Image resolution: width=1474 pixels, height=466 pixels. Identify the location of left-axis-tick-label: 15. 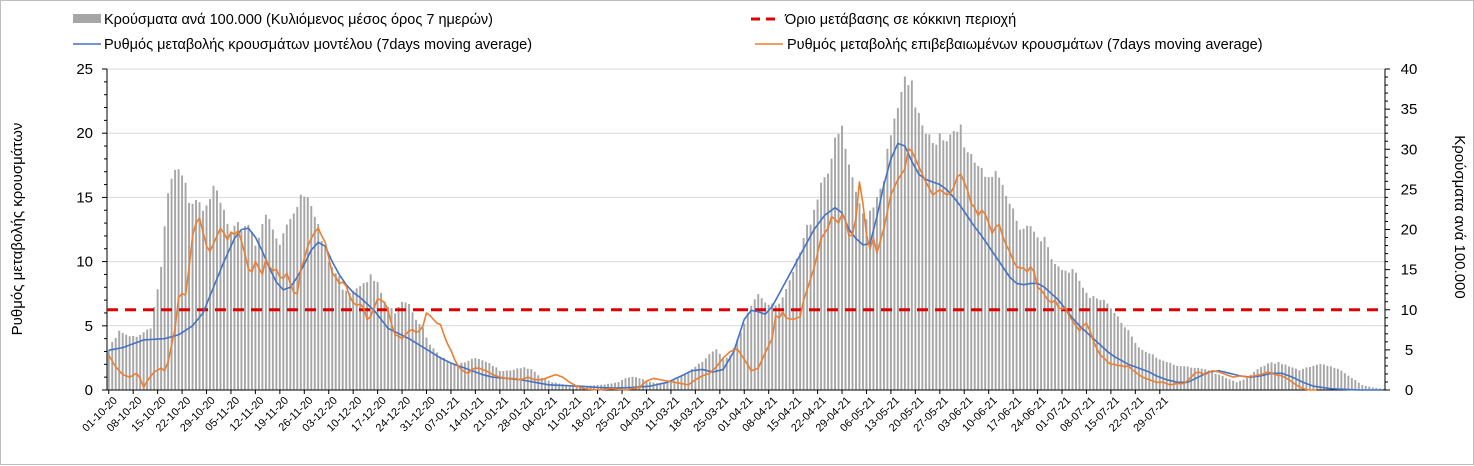
(84, 197).